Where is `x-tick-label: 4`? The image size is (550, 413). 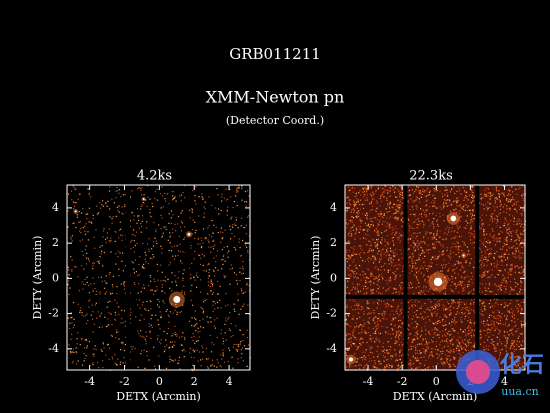 x-tick-label: 4 is located at coordinates (229, 381).